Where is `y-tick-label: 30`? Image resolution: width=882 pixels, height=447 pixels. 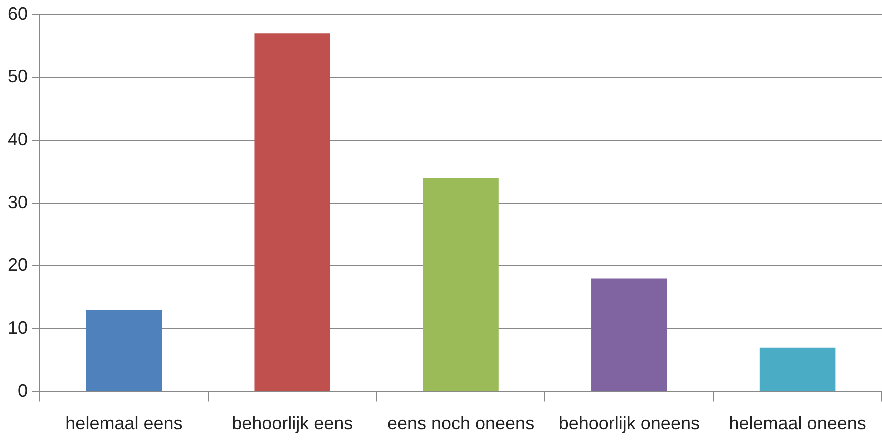 y-tick-label: 30 is located at coordinates (18, 202).